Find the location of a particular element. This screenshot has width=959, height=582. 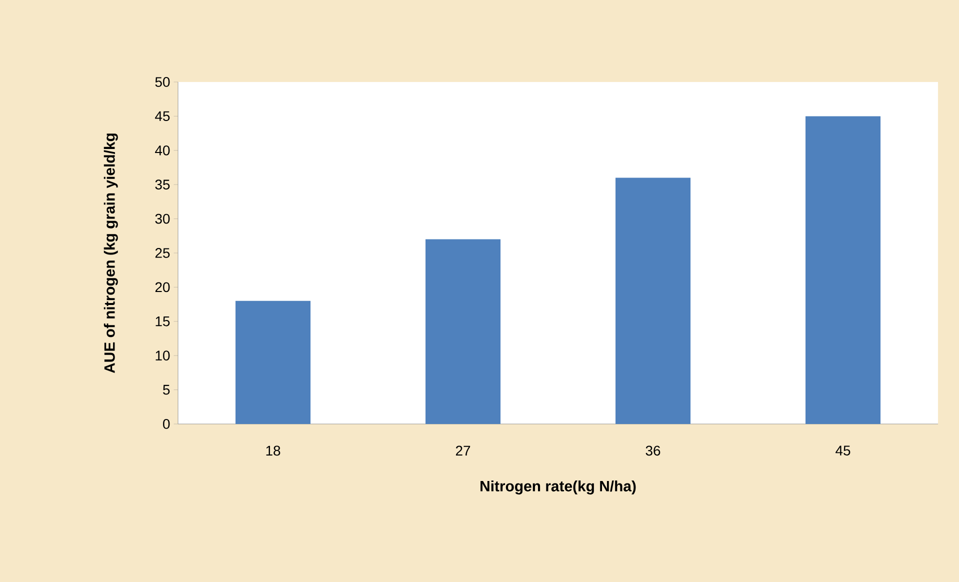

y-axis-title: AUE of nitrogen (kg grain yield/kg is located at coordinates (111, 254).